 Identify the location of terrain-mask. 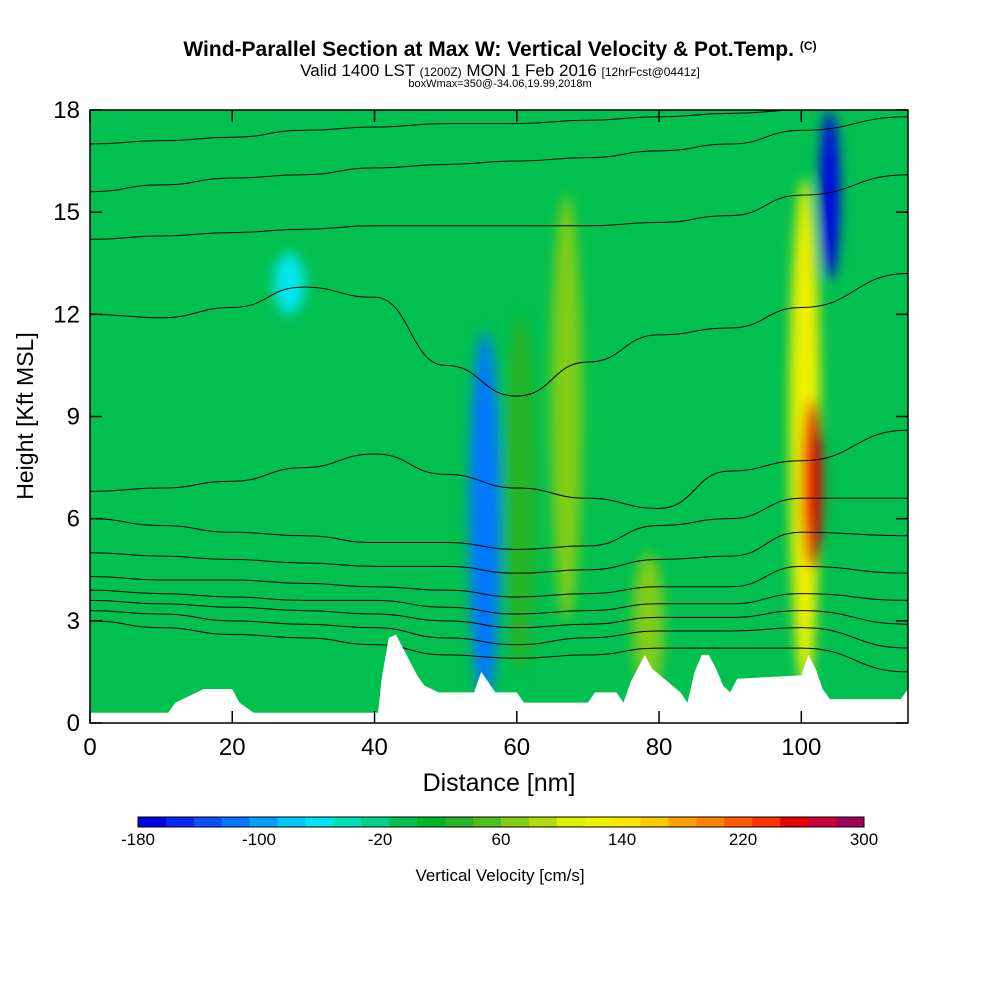
(499, 678).